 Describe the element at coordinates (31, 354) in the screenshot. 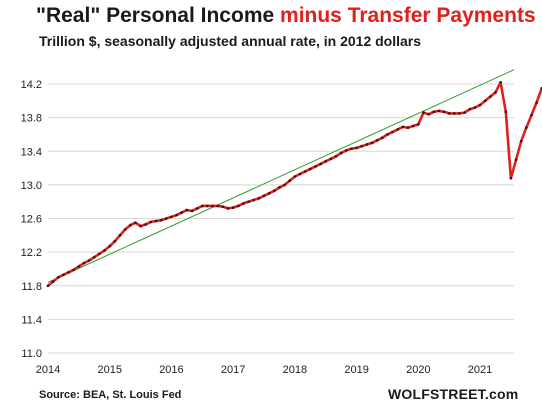

I see `y-tick-label: 11.0` at that location.